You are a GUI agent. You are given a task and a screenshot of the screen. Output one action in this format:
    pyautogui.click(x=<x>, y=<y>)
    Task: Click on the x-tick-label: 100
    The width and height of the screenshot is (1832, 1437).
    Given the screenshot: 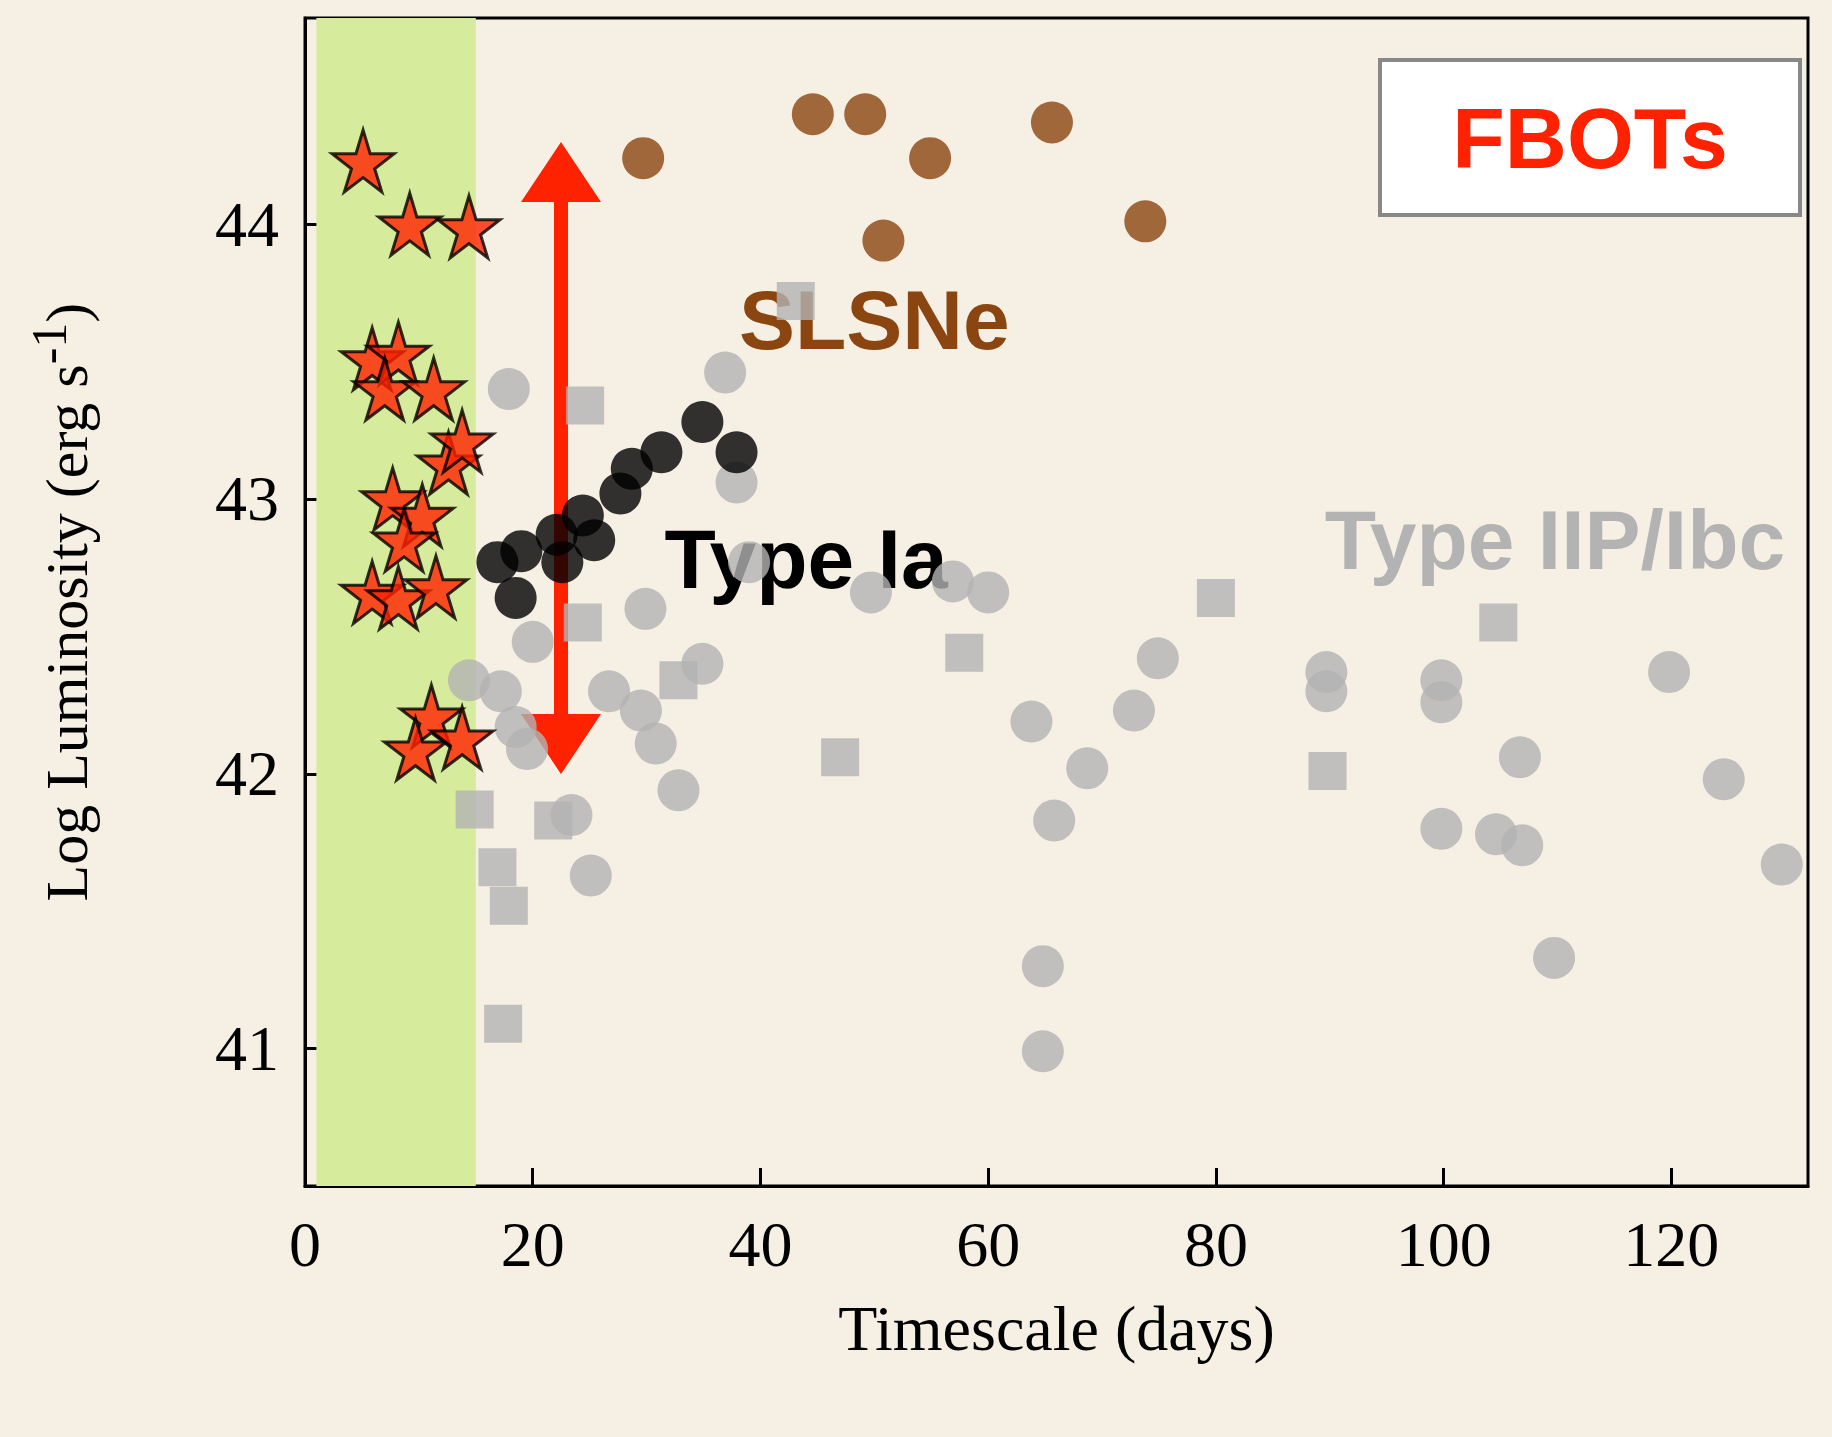 What is the action you would take?
    pyautogui.click(x=1443, y=1244)
    